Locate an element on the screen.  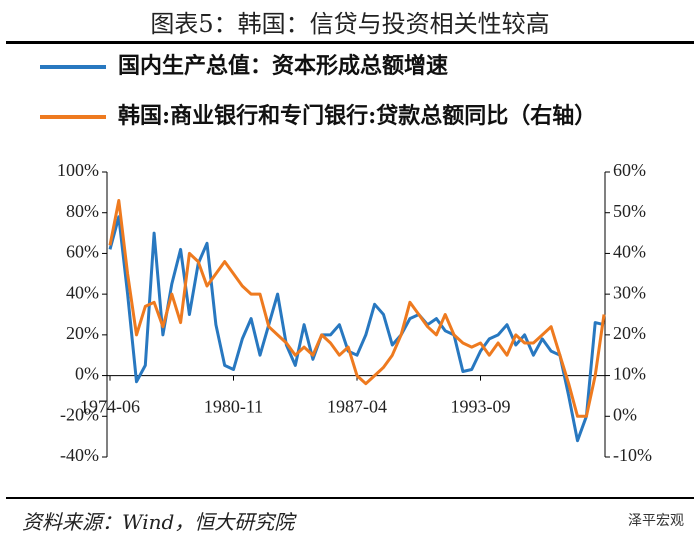
title: 图表5：韩国：信贷与投资相关性较高 is located at coordinates (350, 24).